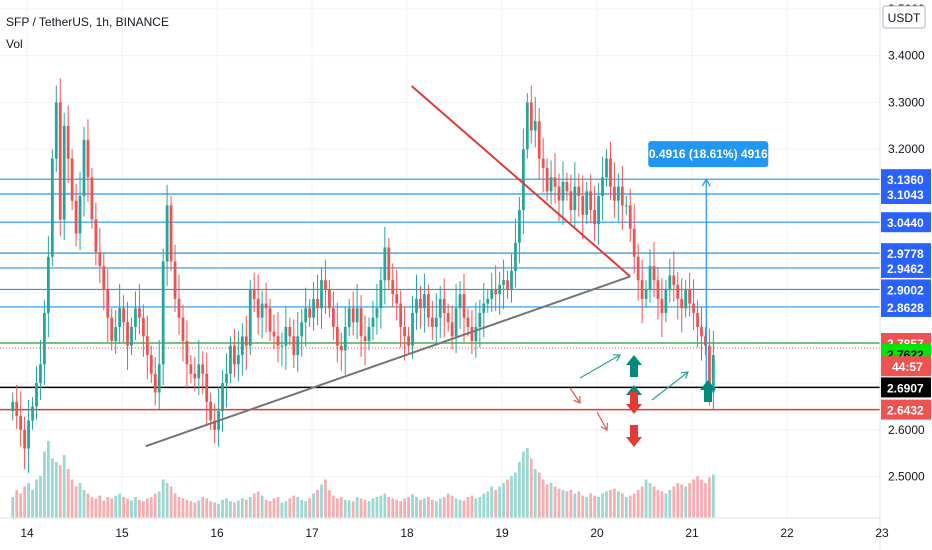 This screenshot has height=550, width=932. I want to click on scenario-arrow-up-head, so click(616, 358).